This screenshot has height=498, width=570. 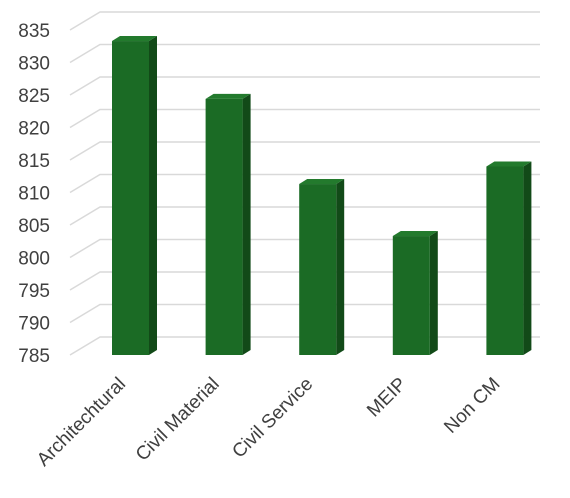 I want to click on y-axis: 835 830 825 820 815 810 805 800 795 790 785, so click(x=34, y=194).